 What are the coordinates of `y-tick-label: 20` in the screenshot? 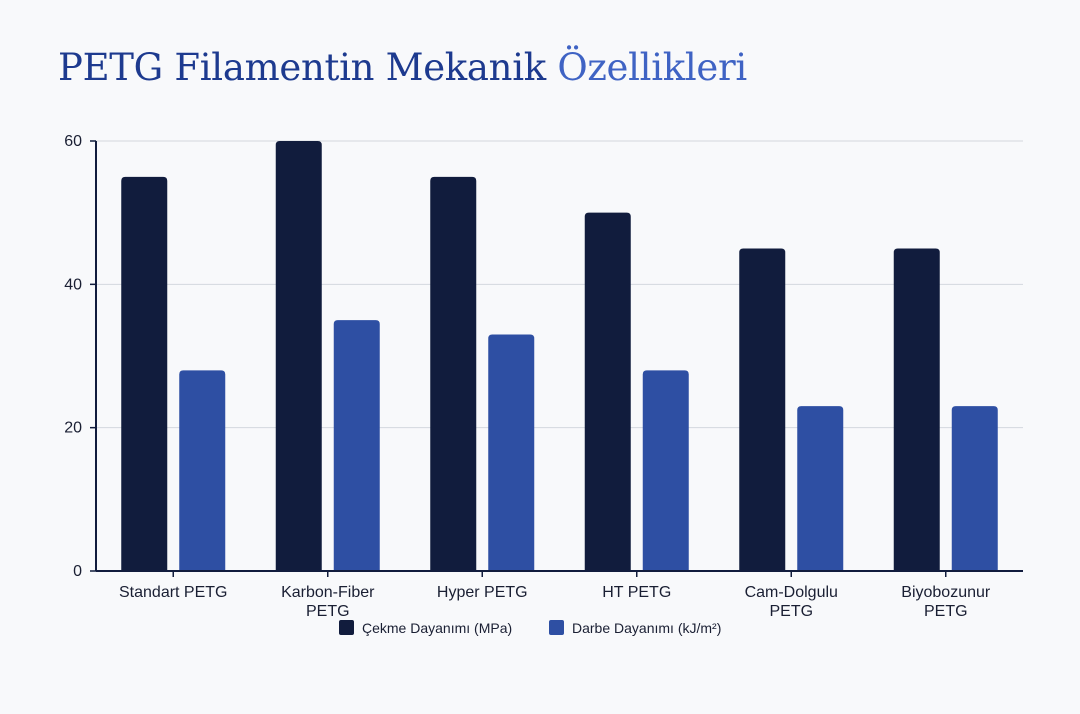 It's located at (73, 428).